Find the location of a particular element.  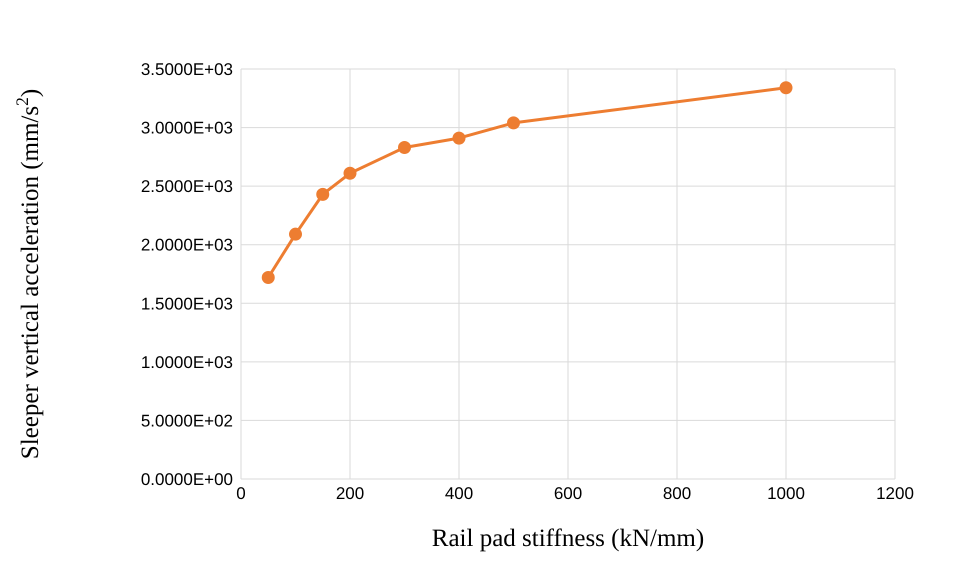

y-tick-label: 2.5000E+03 is located at coordinates (186, 186).